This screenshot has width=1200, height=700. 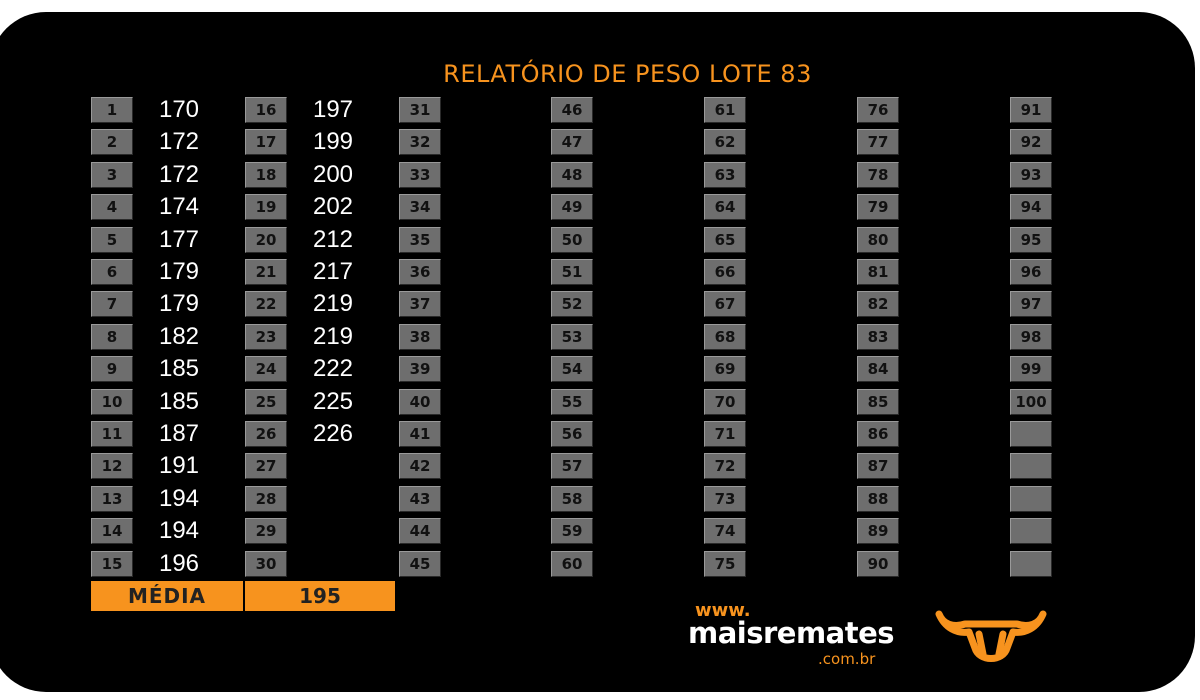 What do you see at coordinates (266, 110) in the screenshot?
I see `lot-number-cell: 16` at bounding box center [266, 110].